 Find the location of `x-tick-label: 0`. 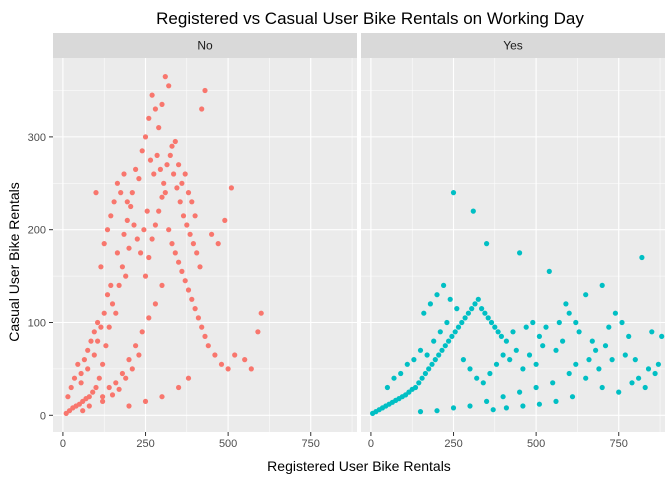

x-tick-label: 0 is located at coordinates (371, 444).